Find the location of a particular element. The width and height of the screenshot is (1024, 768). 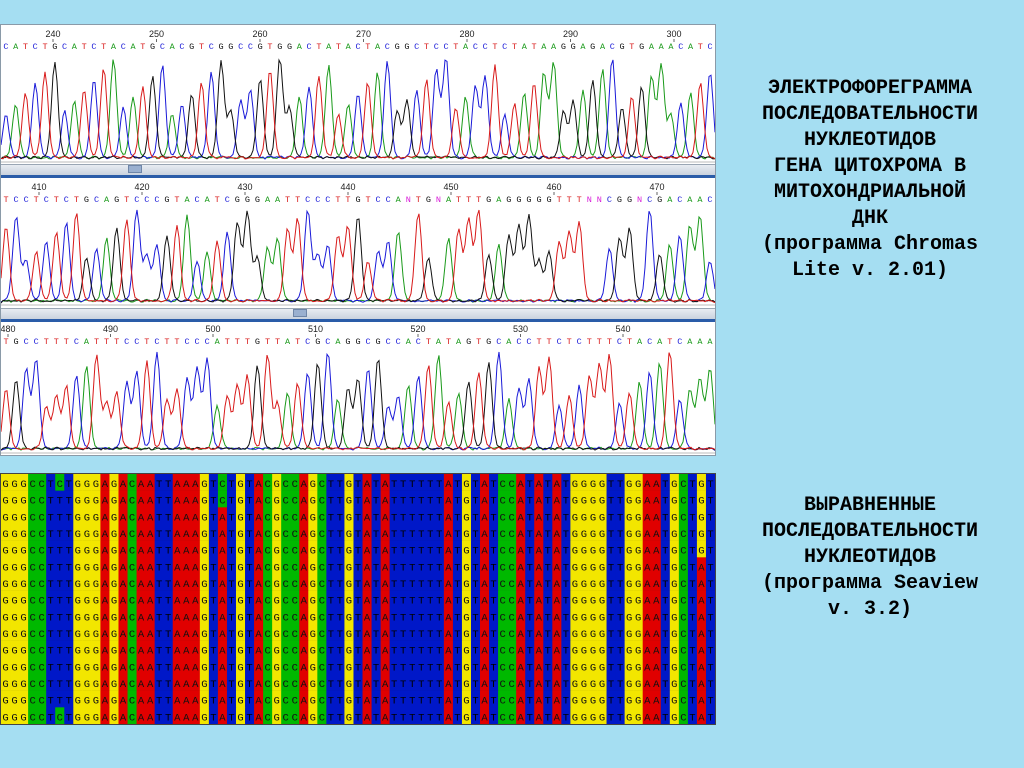

tick-label: 450 is located at coordinates (450, 187).